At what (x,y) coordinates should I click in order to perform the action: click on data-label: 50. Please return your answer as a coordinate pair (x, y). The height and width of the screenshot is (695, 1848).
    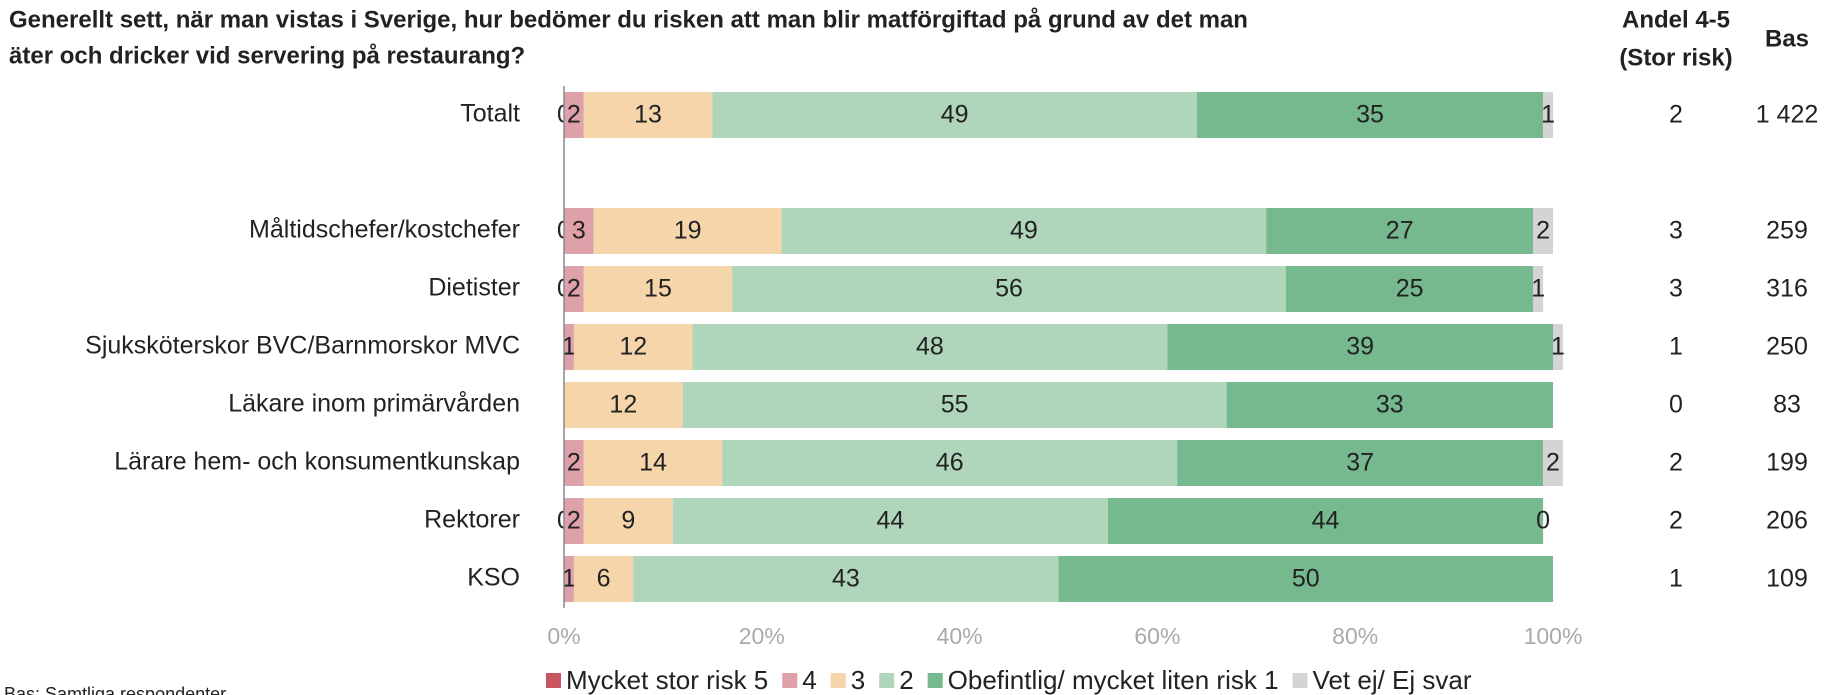
    Looking at the image, I should click on (1306, 579).